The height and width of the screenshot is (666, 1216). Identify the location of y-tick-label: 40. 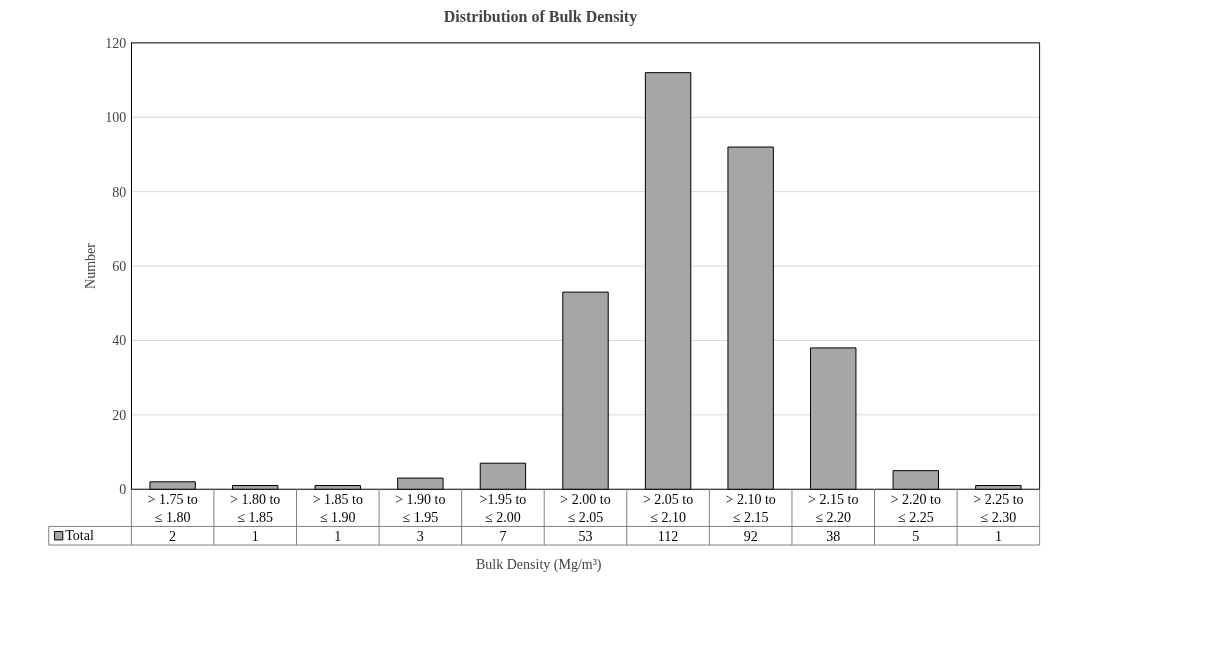
(119, 341).